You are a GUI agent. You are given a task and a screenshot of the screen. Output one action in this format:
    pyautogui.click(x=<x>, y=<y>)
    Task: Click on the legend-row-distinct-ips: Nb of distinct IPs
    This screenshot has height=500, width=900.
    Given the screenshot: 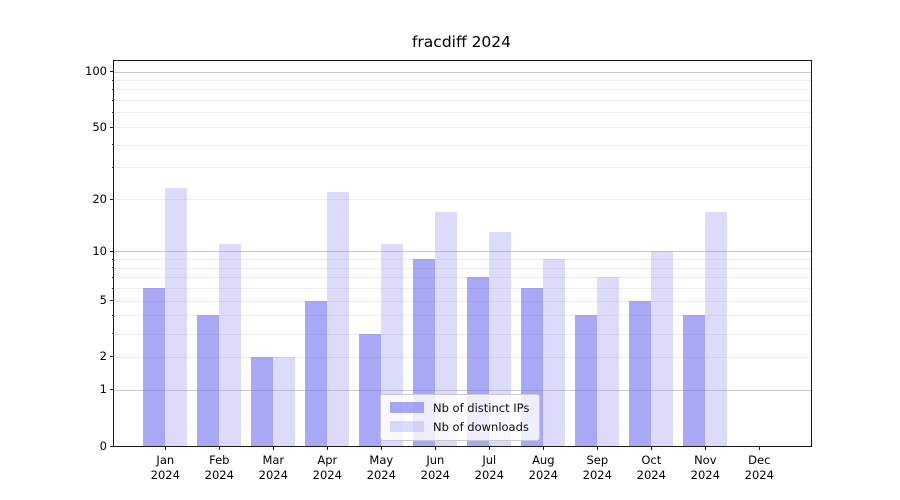 What is the action you would take?
    pyautogui.click(x=459, y=407)
    